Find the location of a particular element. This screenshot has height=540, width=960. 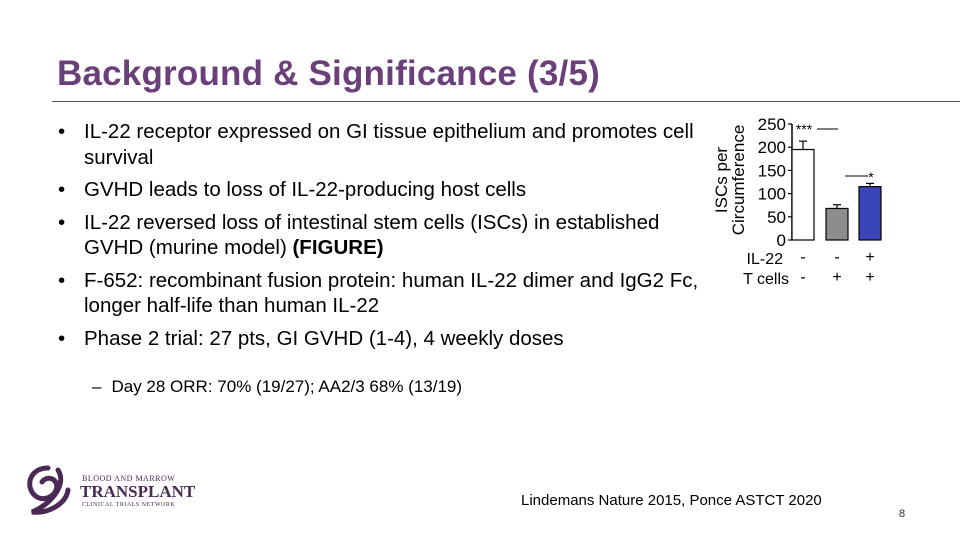

row-label-tcells: T cells is located at coordinates (766, 279).